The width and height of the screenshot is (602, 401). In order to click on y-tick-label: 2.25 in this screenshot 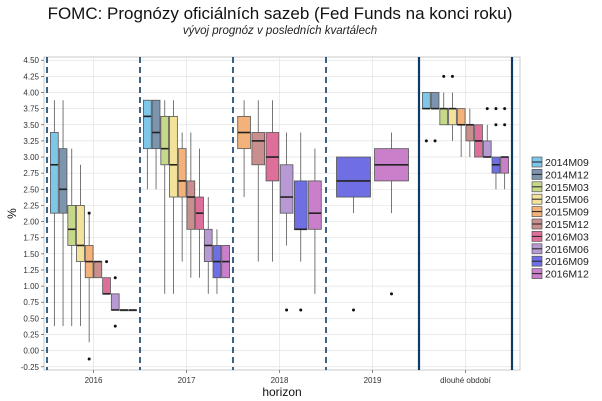, I will do `click(31, 205)`.